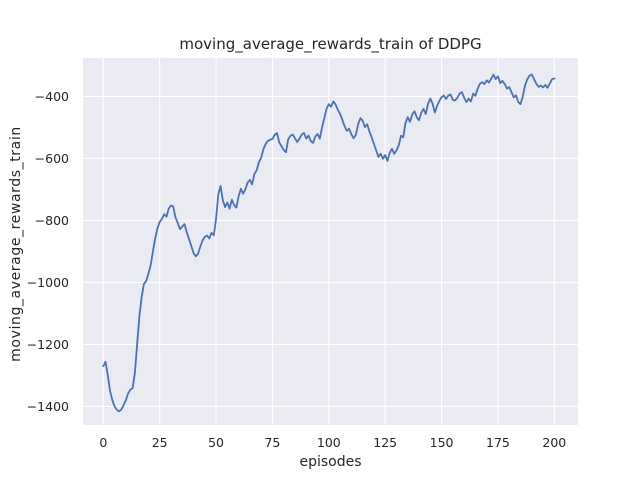 The height and width of the screenshot is (480, 640). What do you see at coordinates (498, 442) in the screenshot?
I see `x-tick-label: 175` at bounding box center [498, 442].